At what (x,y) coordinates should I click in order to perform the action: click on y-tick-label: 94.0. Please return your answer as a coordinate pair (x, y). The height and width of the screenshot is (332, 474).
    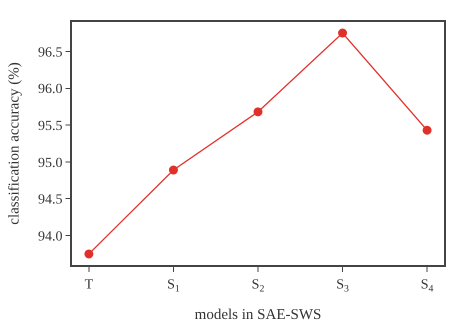
    Looking at the image, I should click on (50, 236).